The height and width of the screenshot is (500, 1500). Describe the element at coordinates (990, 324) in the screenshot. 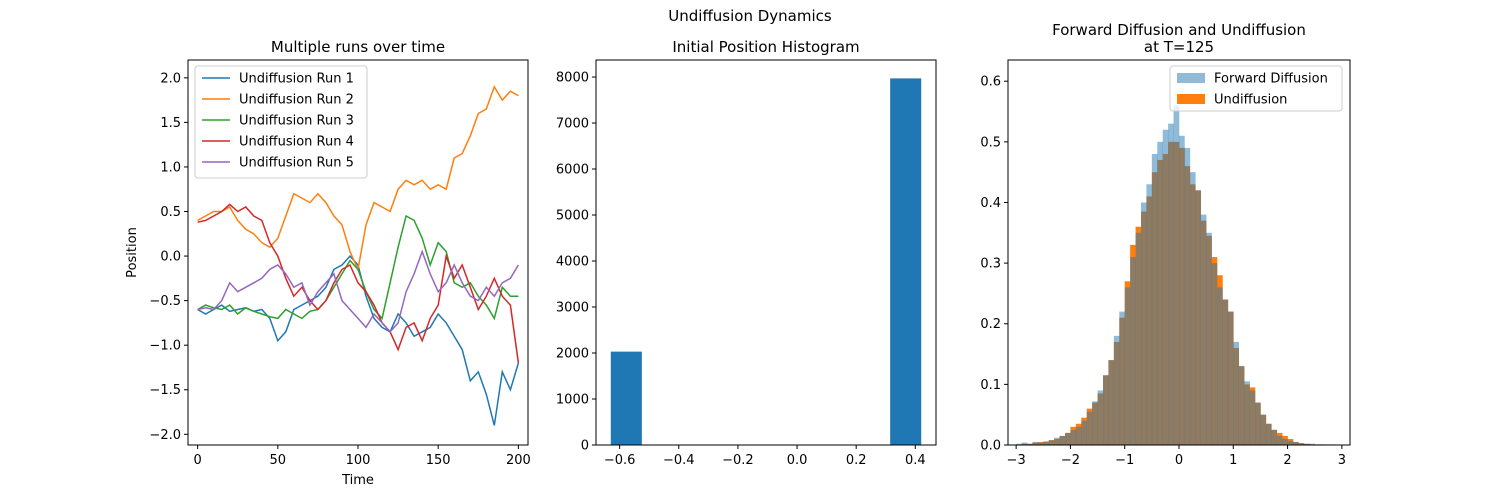

I see `y-tick-label: 0.2` at that location.